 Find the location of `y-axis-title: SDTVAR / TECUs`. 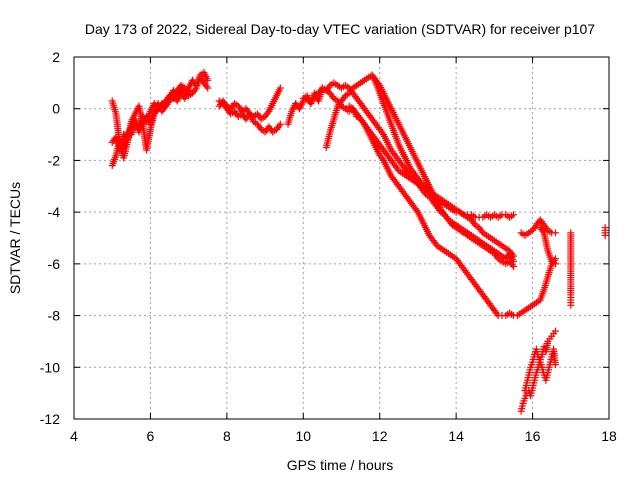

y-axis-title: SDTVAR / TECUs is located at coordinates (15, 238).